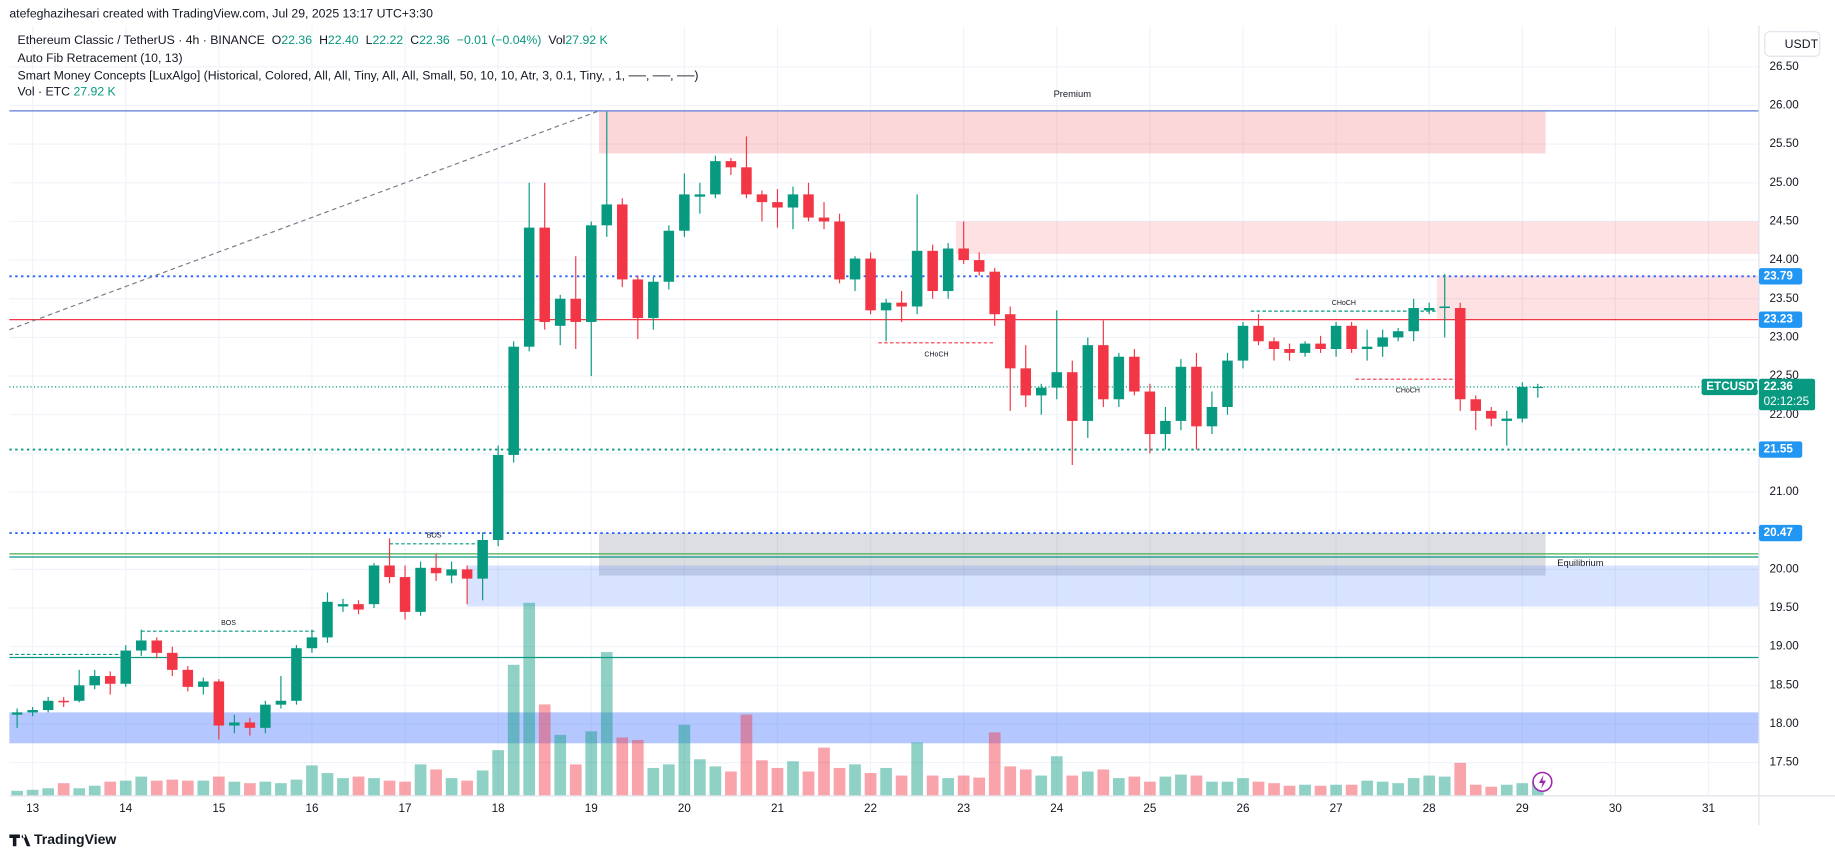 The image size is (1835, 858). I want to click on x-tick-label: 23, so click(963, 808).